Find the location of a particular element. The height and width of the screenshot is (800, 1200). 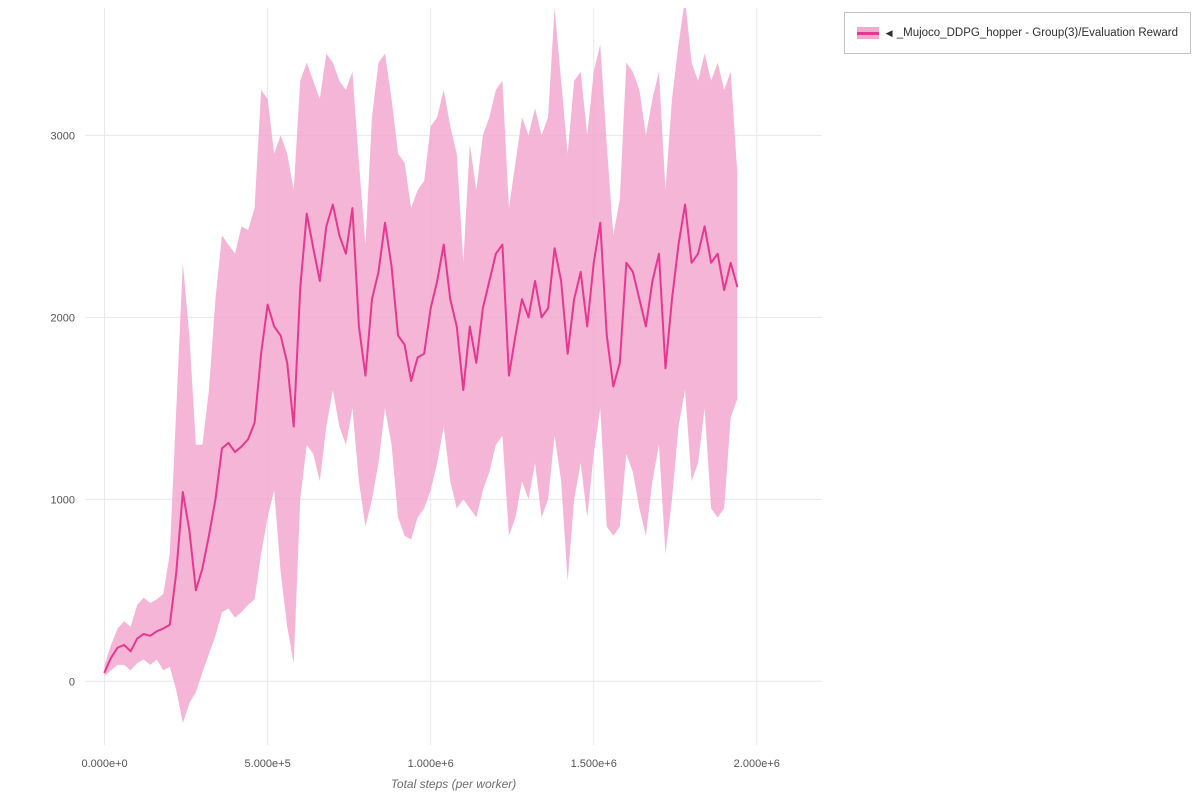

legend-swatch is located at coordinates (867, 33).